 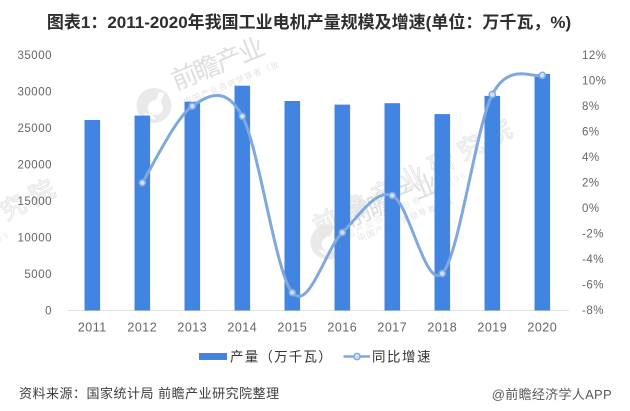 What do you see at coordinates (35, 129) in the screenshot?
I see `svg-text: 25000` at bounding box center [35, 129].